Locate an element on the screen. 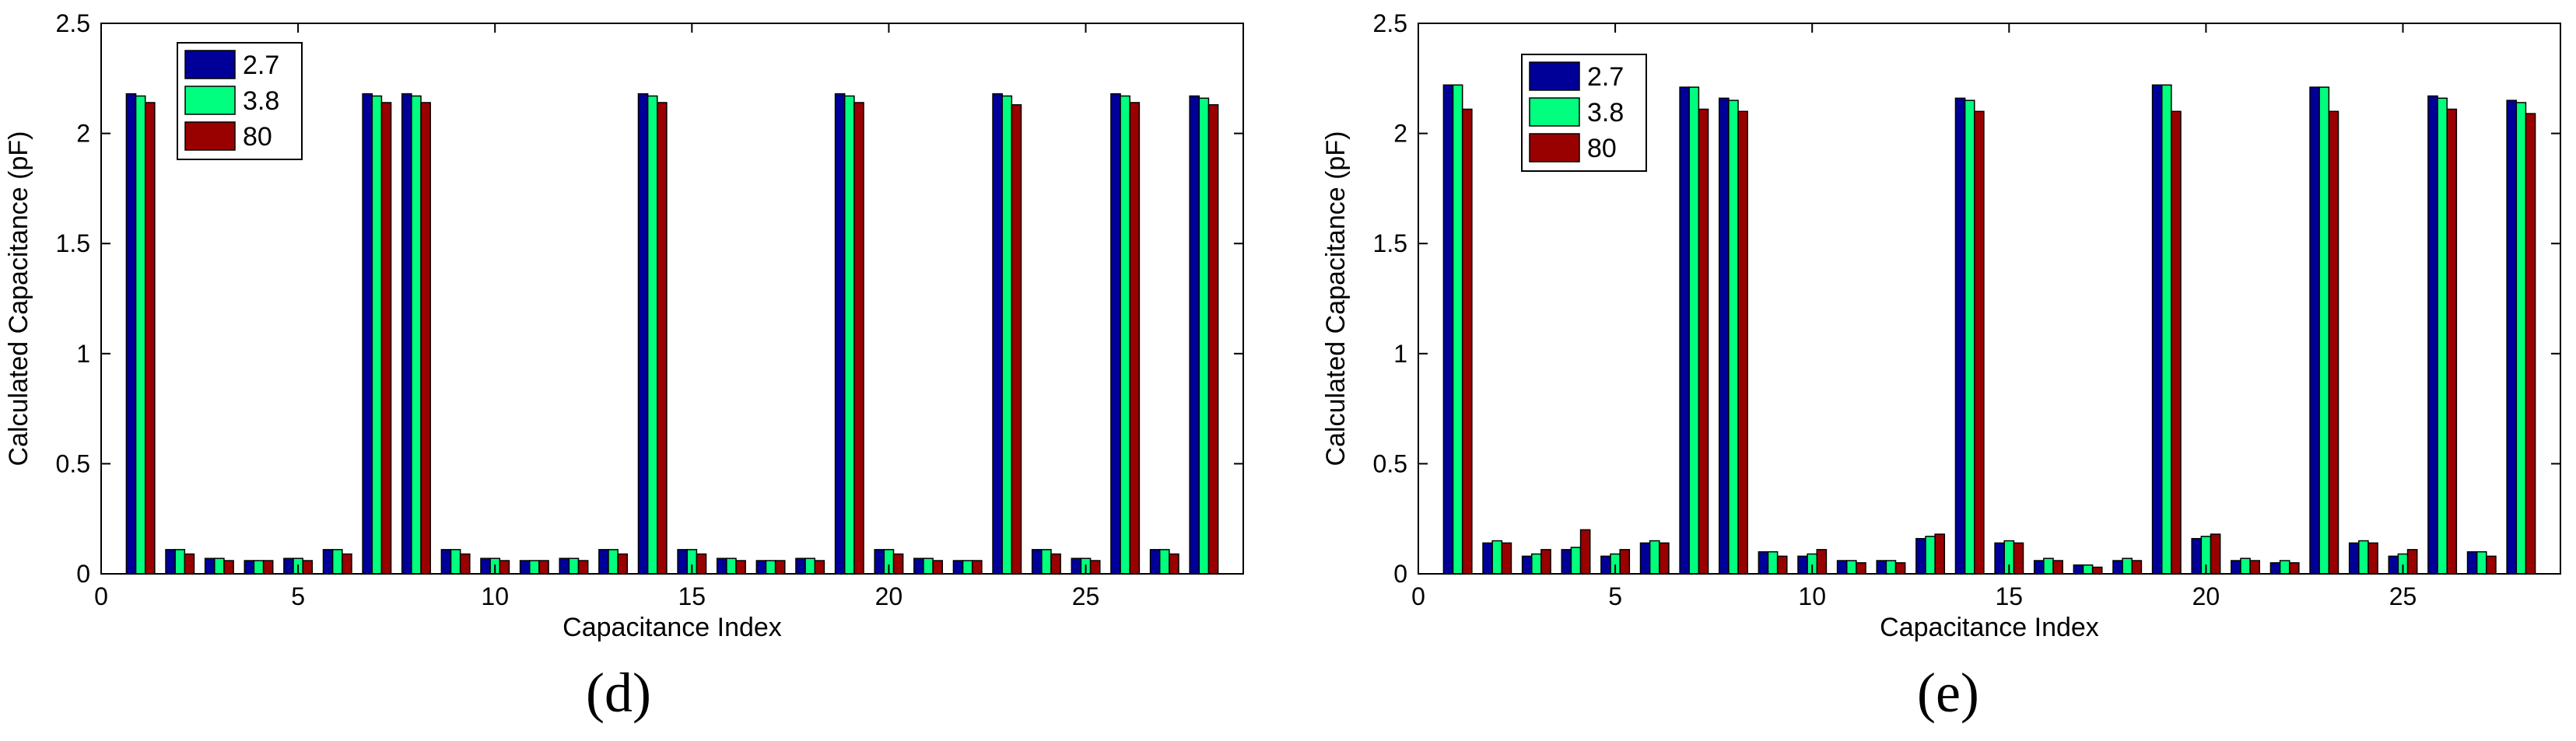 This screenshot has width=2576, height=741. bar-3.8-24 is located at coordinates (1046, 562).